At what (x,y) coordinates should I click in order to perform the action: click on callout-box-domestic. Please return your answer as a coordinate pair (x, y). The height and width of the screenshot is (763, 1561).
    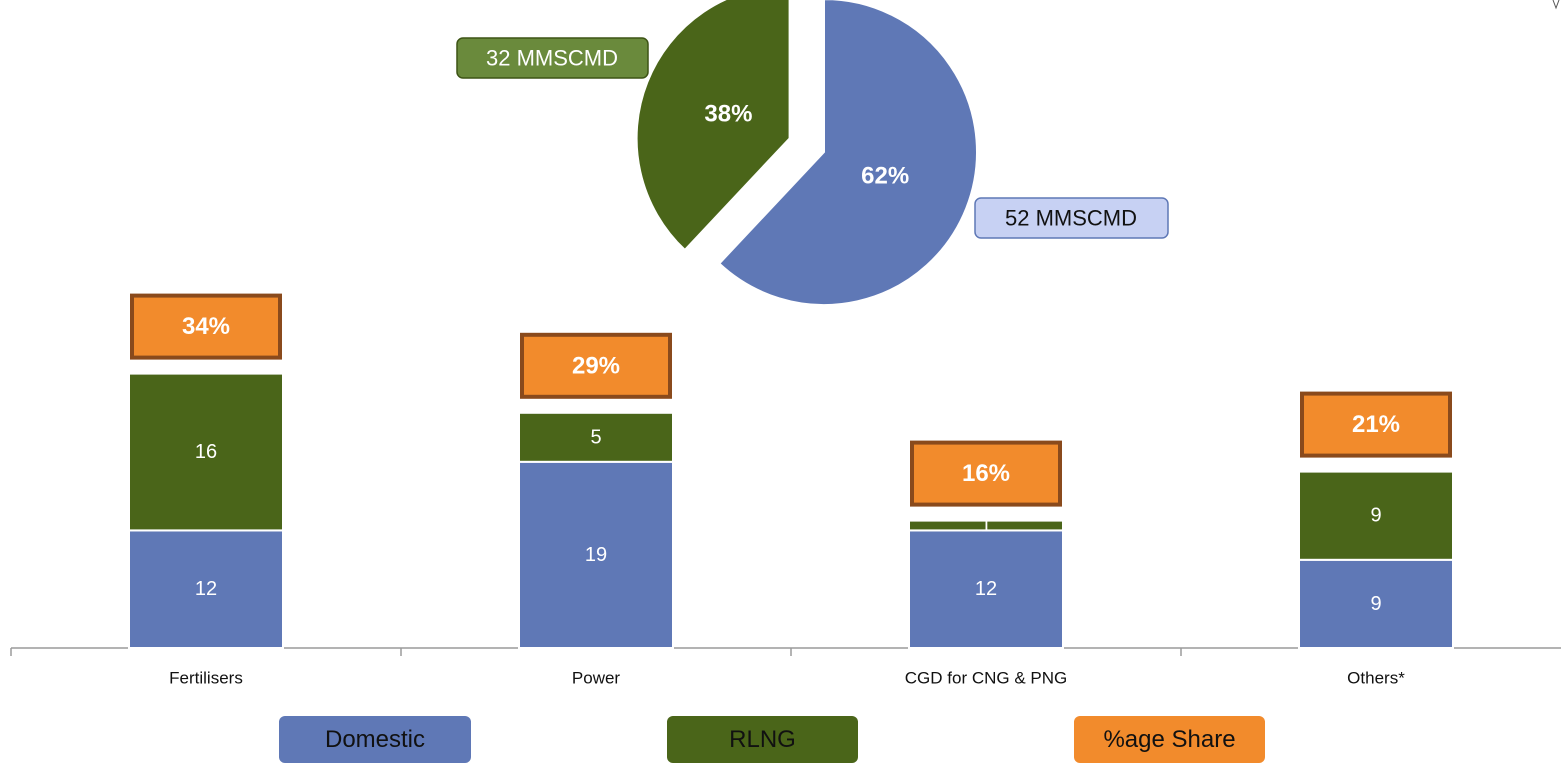
    Looking at the image, I should click on (1071, 218).